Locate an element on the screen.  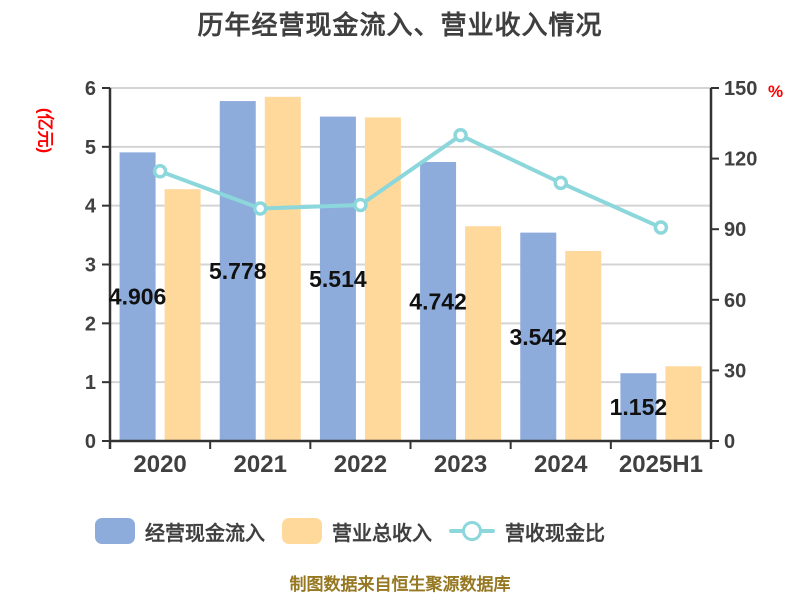
chart-title: 历年经营现金流入、营业收入情况 is located at coordinates (400, 25).